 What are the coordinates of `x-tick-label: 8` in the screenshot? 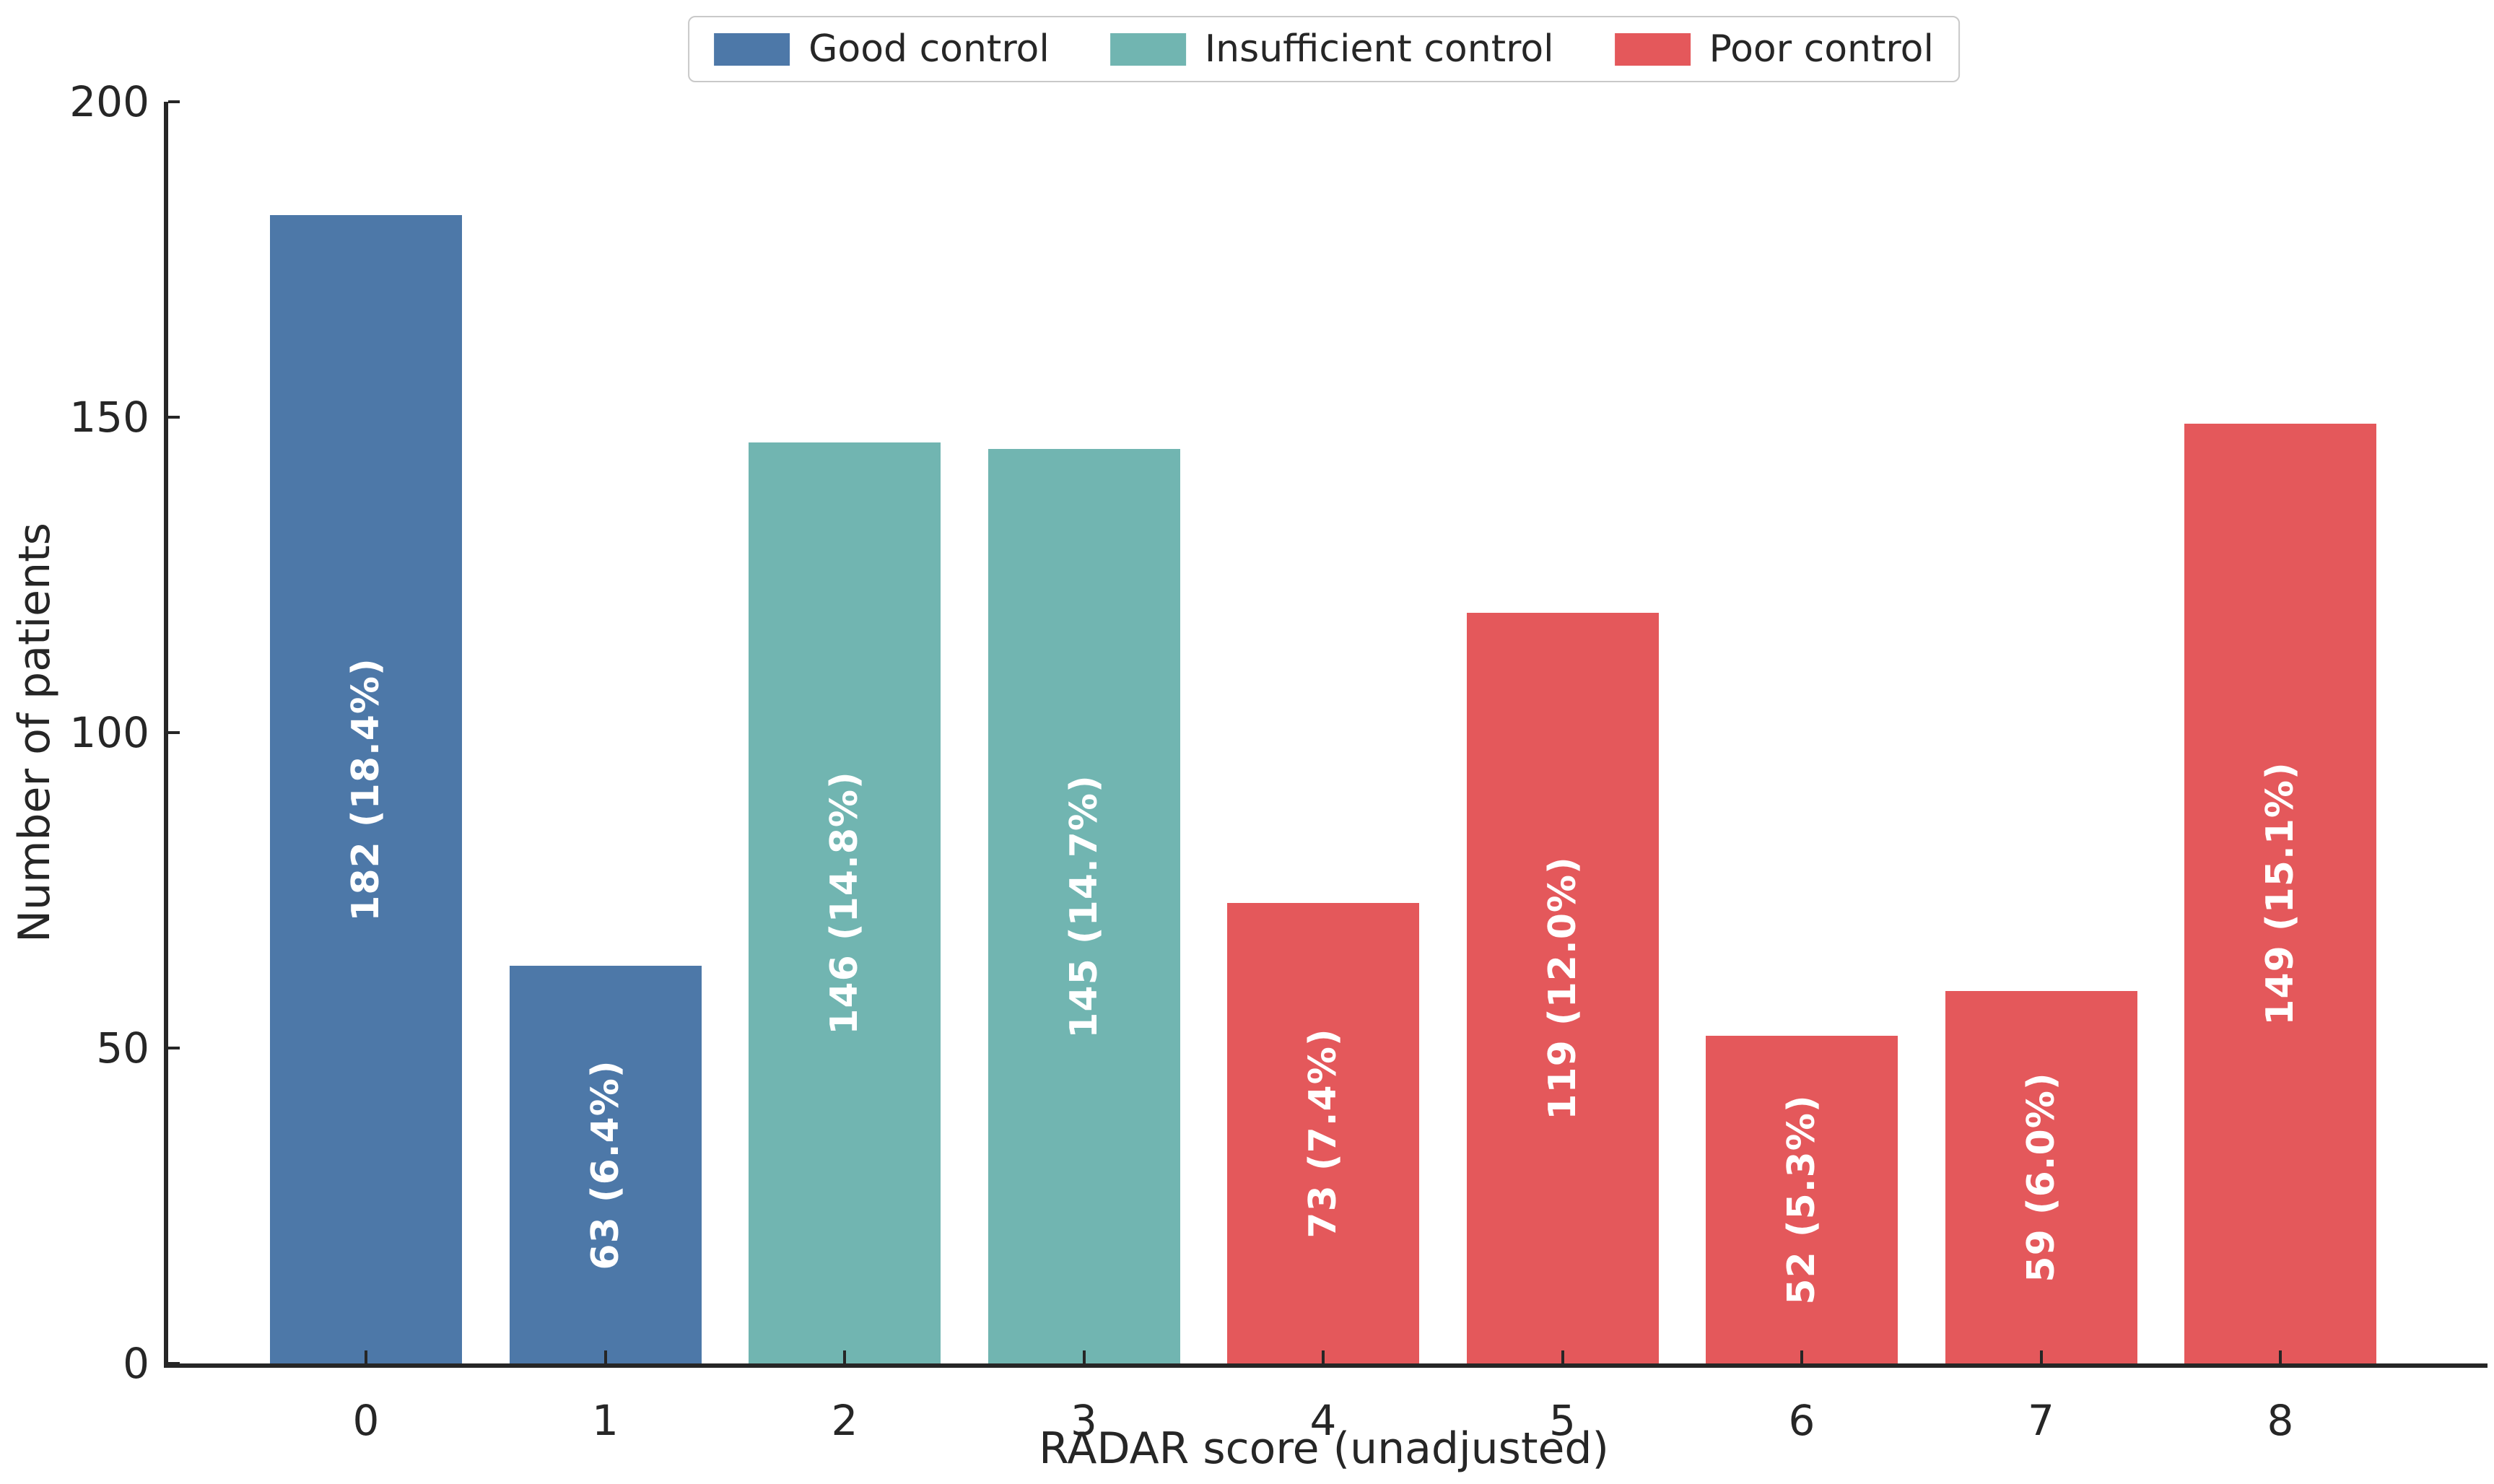 It's located at (2280, 1420).